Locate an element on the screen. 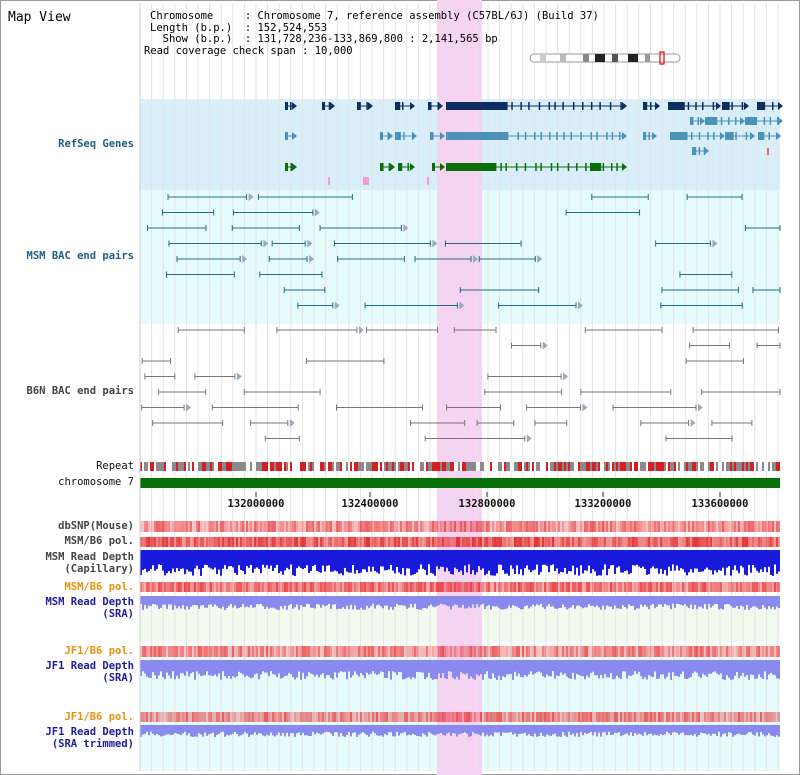  track-label-refseq: RefSeq Genes is located at coordinates (96, 144).